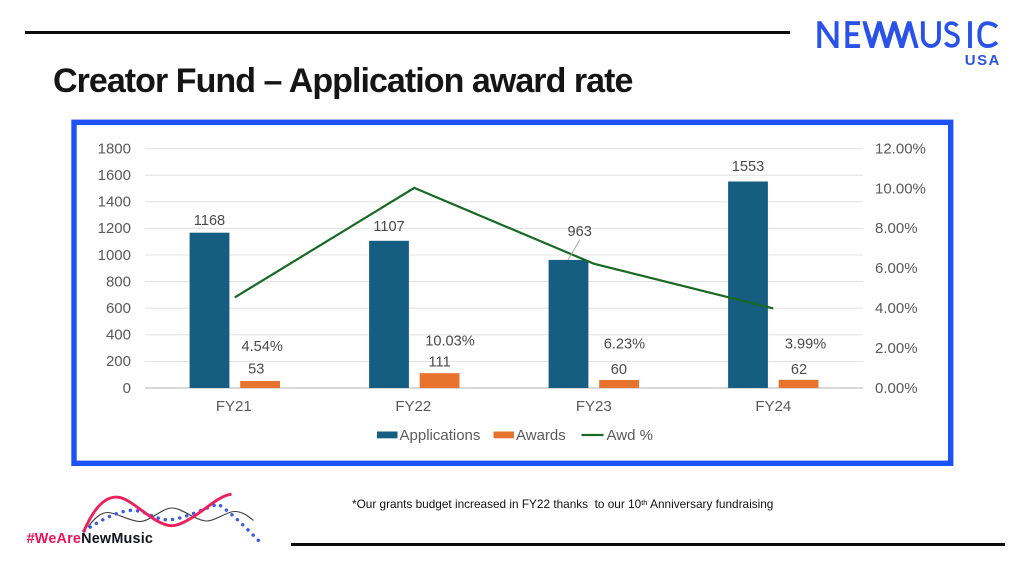 This screenshot has height=576, width=1024. I want to click on svg-text: 1200, so click(114, 228).